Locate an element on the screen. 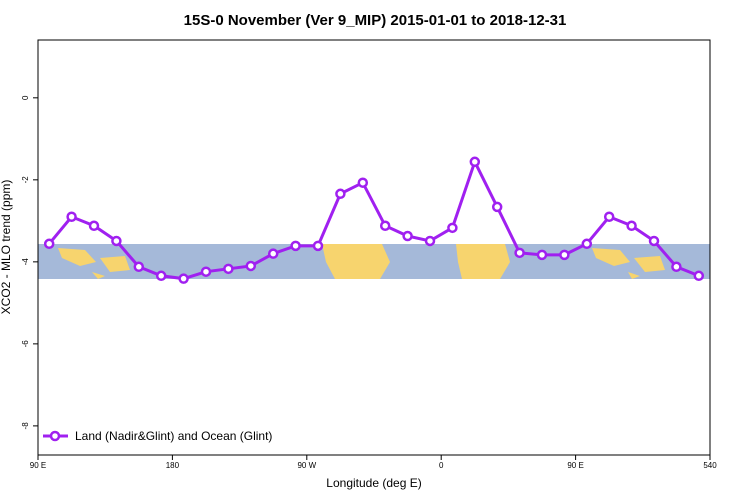 This screenshot has width=750, height=500. y-tick-label: -2 is located at coordinates (25, 180).